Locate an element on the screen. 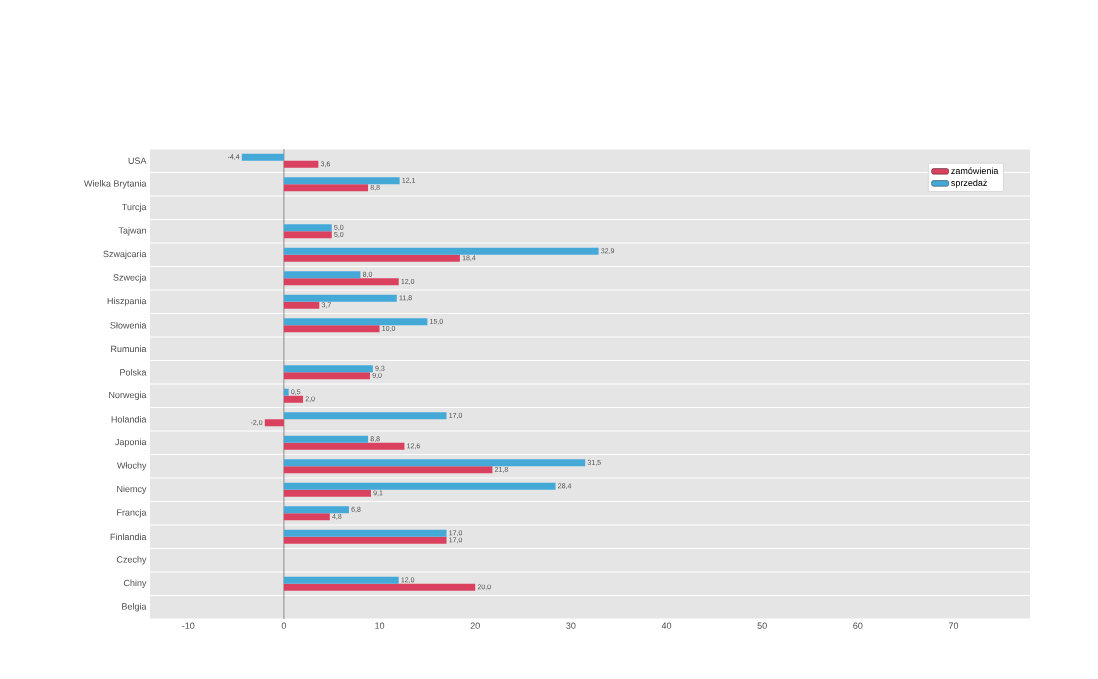 Image resolution: width=1098 pixels, height=679 pixels. y-tick-label: Tajwan is located at coordinates (132, 231).